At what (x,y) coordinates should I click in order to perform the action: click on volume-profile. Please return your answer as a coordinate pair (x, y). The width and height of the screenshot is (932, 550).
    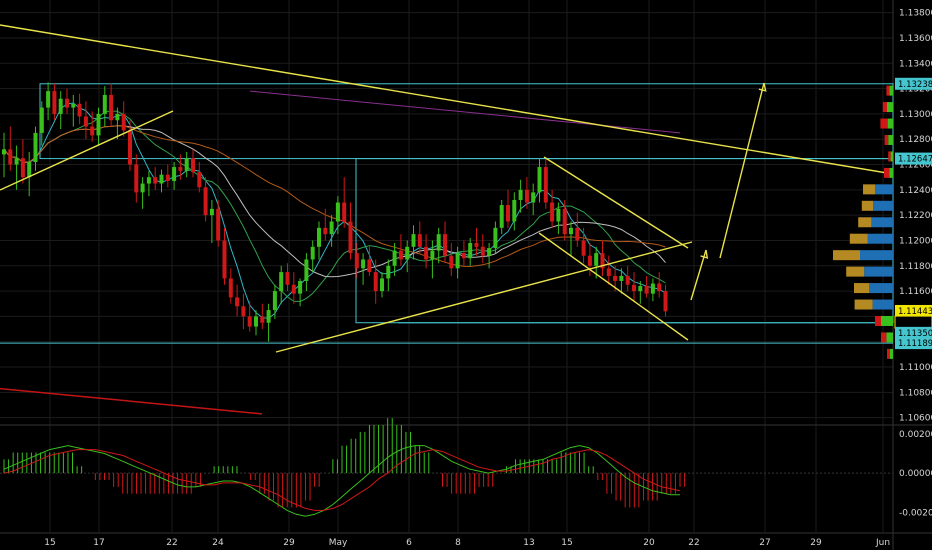
    Looking at the image, I should click on (863, 222).